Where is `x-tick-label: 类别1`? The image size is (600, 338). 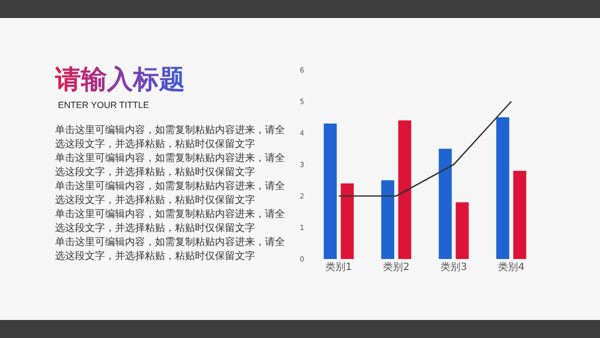
x-tick-label: 类别1 is located at coordinates (339, 267).